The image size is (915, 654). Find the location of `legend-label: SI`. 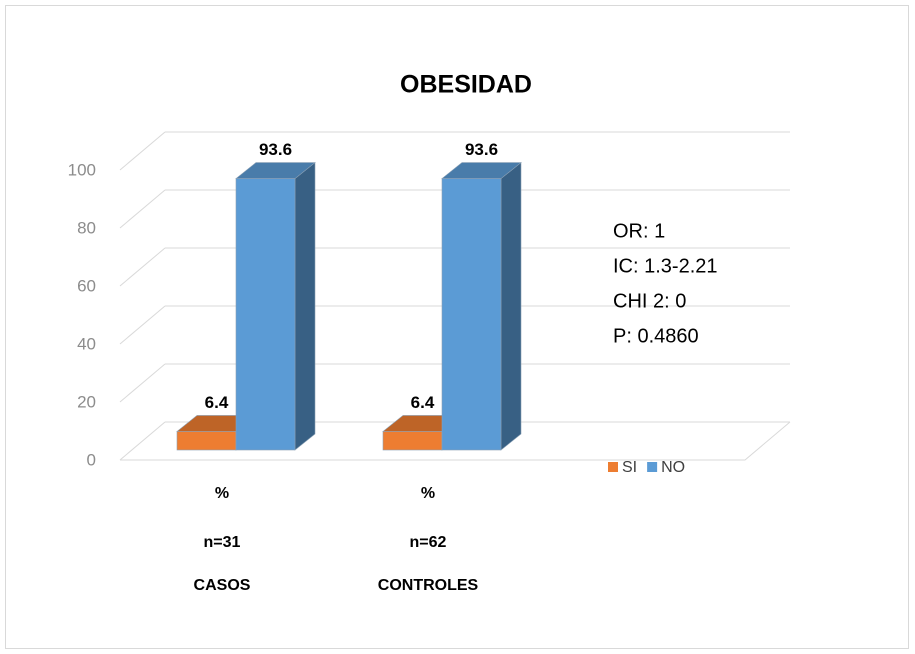

legend-label: SI is located at coordinates (629, 467).